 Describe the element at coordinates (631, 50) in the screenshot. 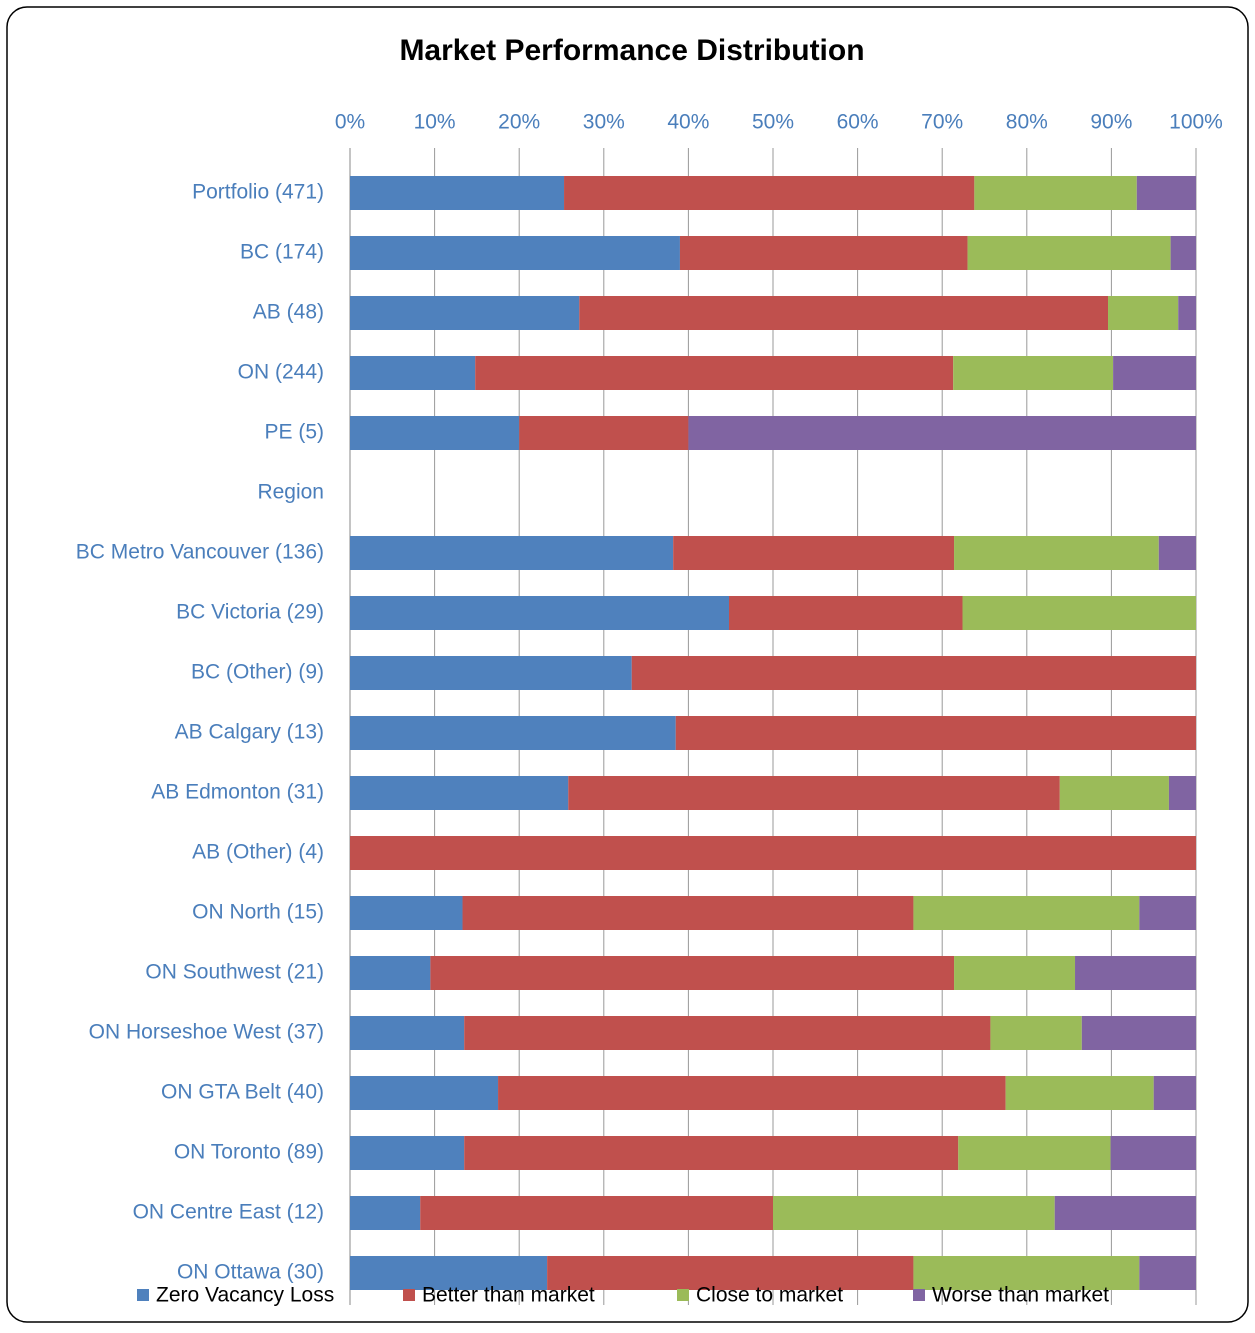

I see `chart-title: Market Performance Distribution` at that location.